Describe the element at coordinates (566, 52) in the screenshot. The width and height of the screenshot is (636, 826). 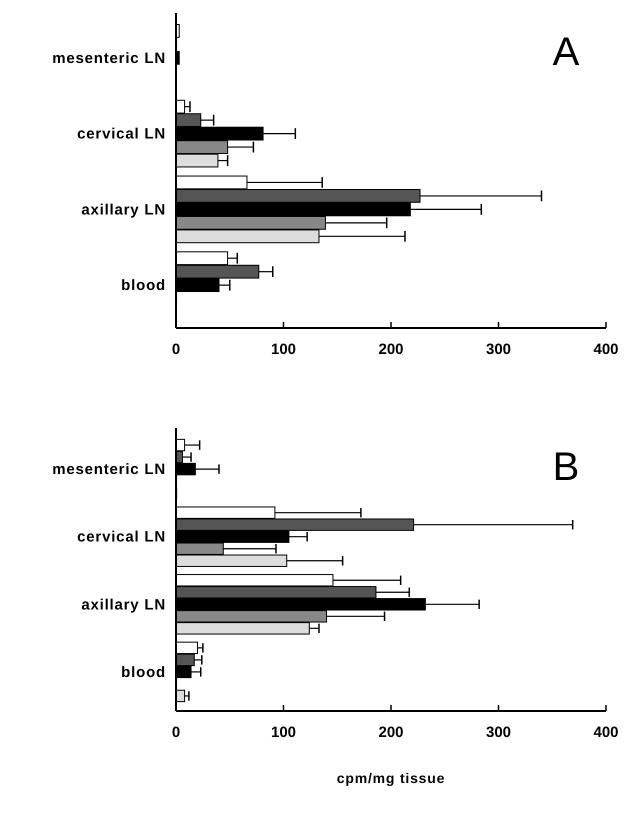
I see `chart-title: A` at that location.